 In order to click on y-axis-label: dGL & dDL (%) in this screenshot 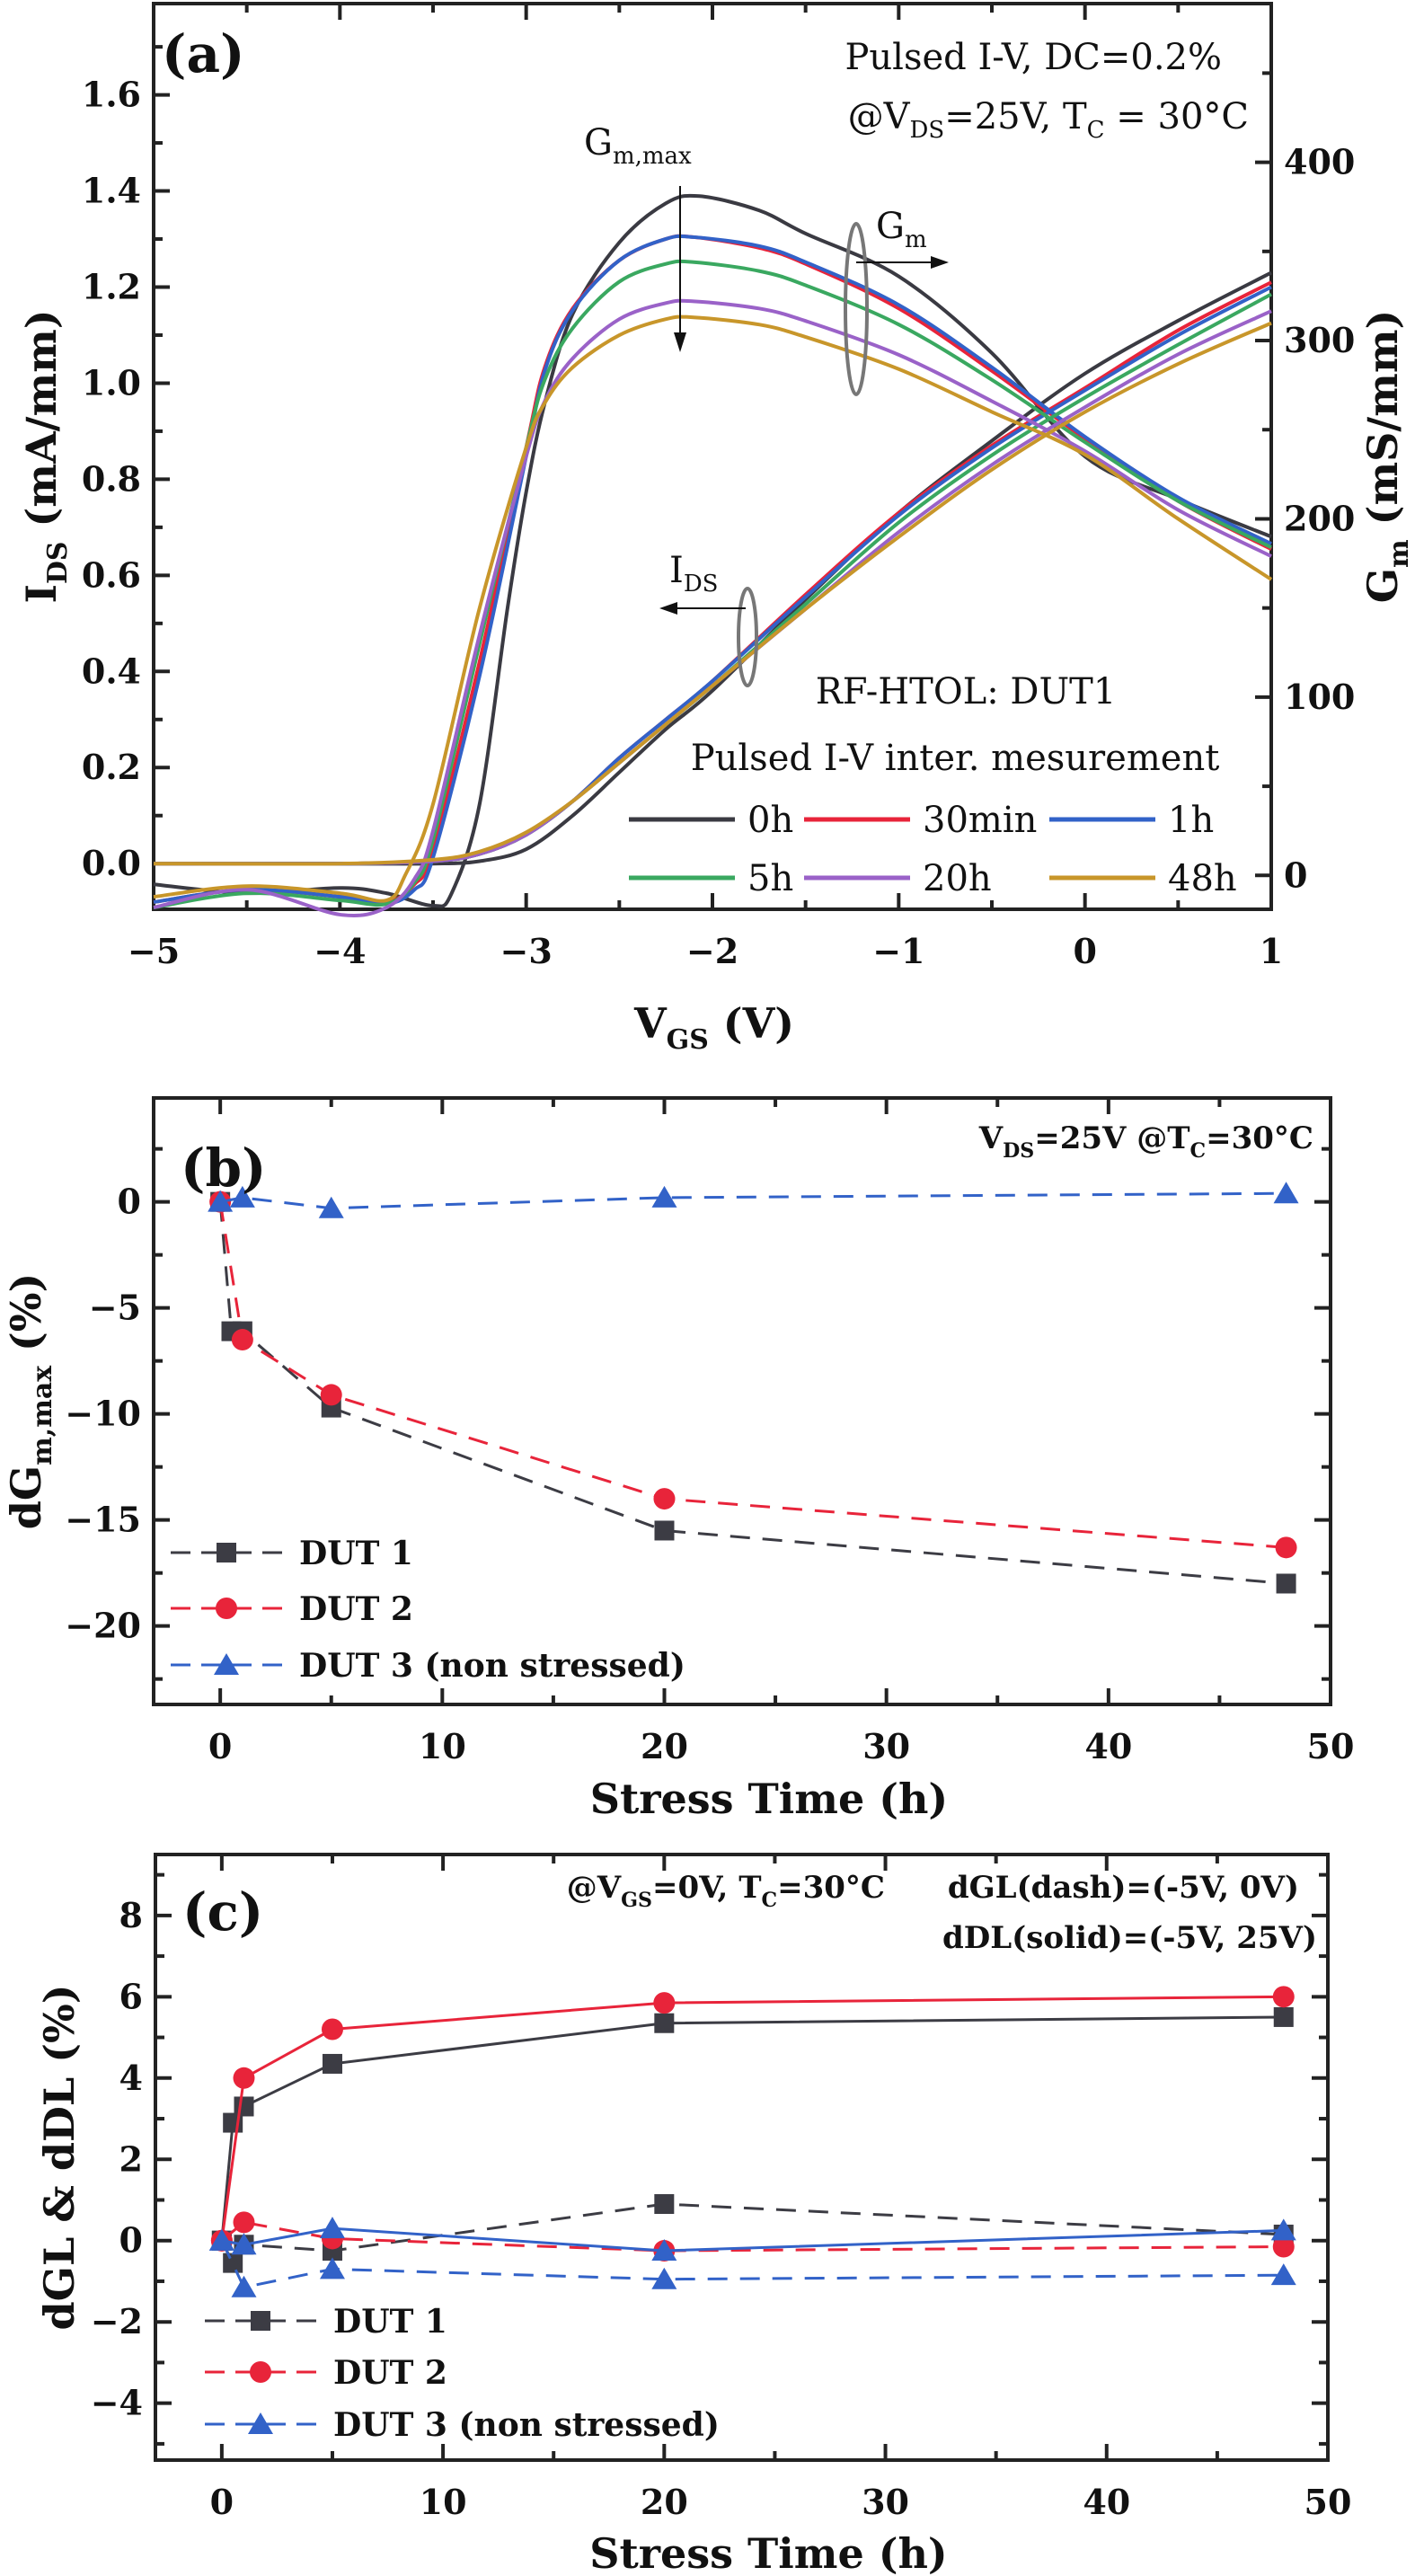, I will do `click(59, 2157)`.